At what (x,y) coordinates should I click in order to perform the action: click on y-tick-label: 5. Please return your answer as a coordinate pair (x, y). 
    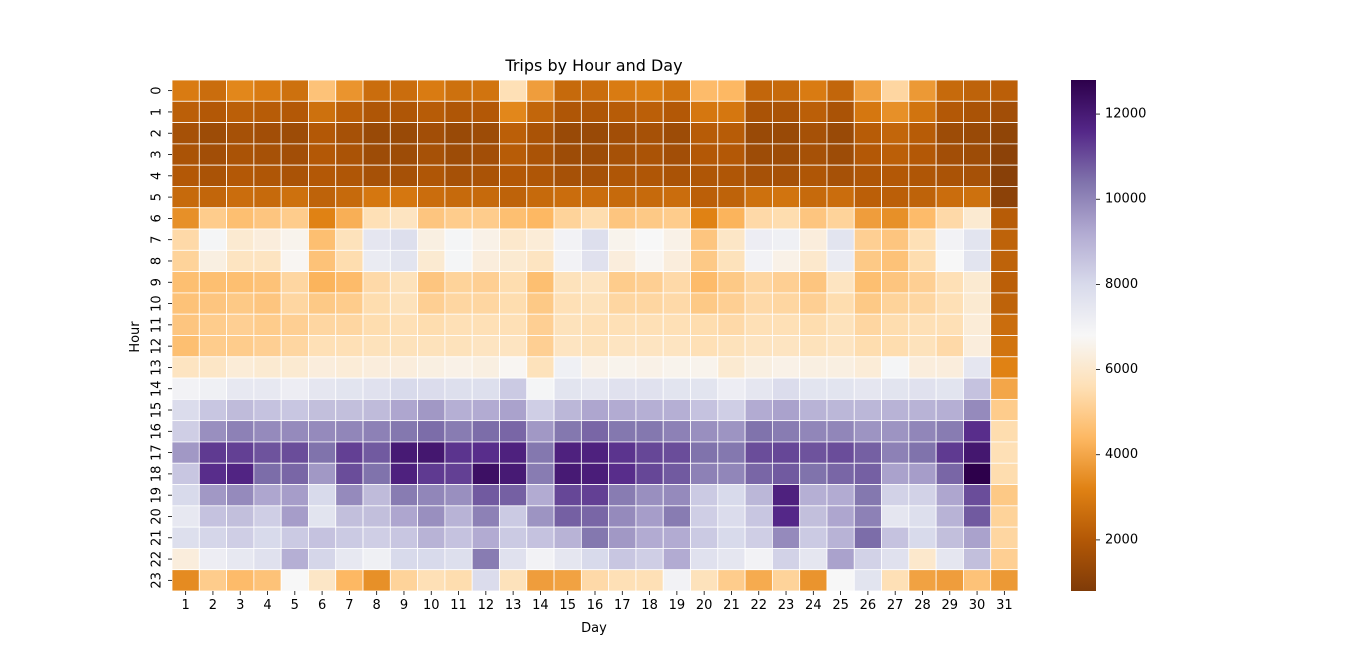
    Looking at the image, I should click on (157, 197).